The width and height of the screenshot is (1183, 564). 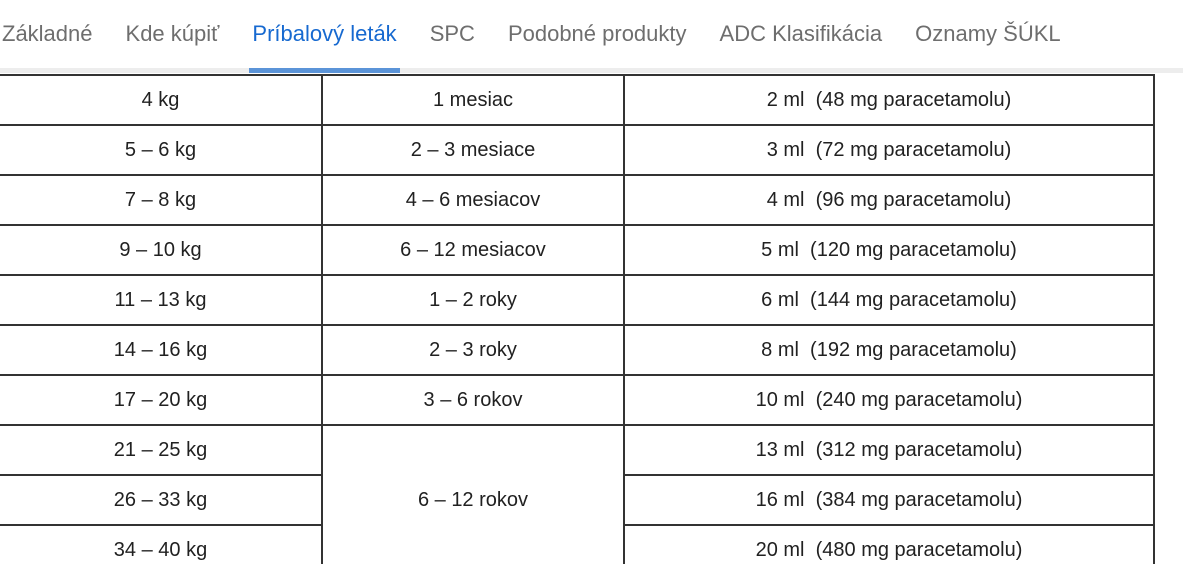 I want to click on age-cell: 2 – 3 mesiace, so click(x=473, y=150).